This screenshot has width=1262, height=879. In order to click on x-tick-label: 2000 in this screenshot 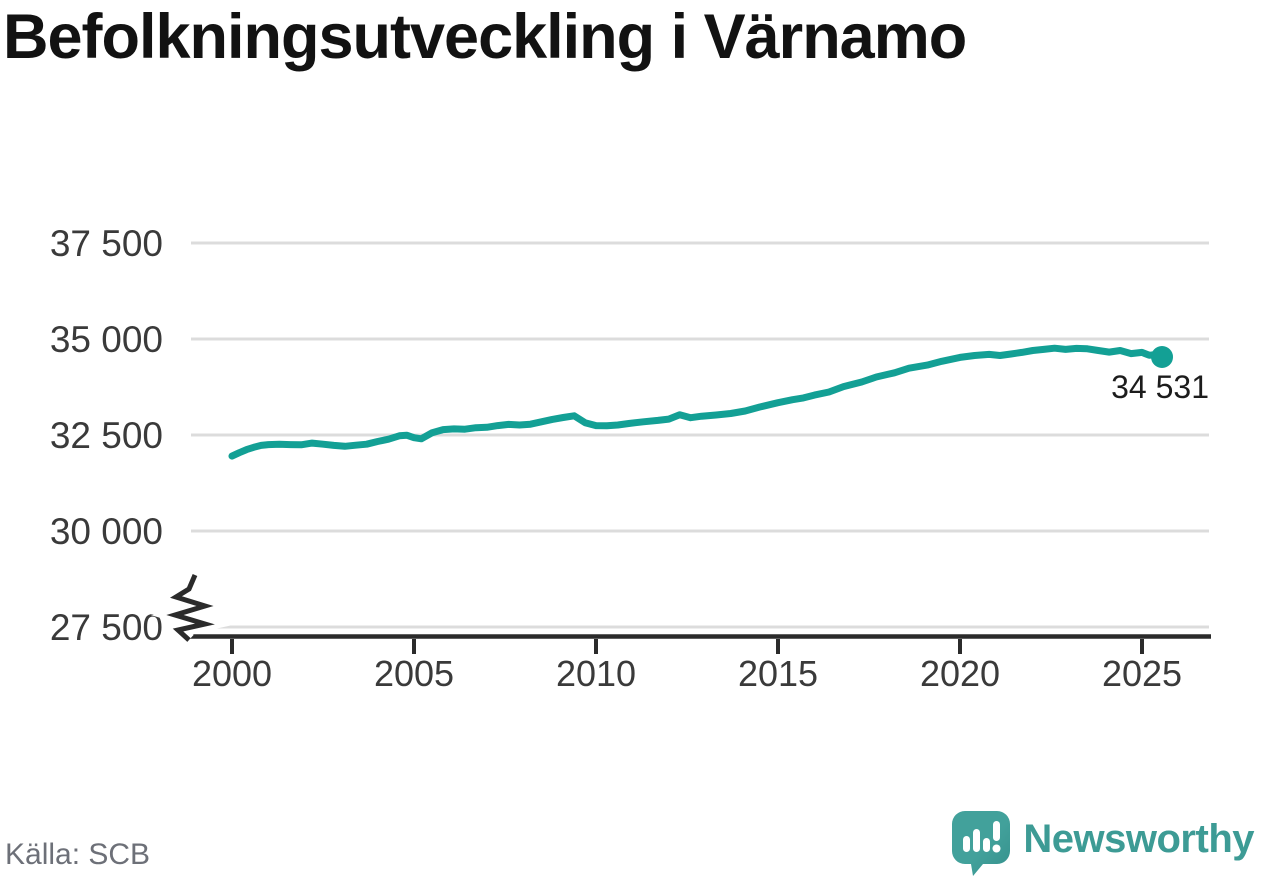, I will do `click(232, 673)`.